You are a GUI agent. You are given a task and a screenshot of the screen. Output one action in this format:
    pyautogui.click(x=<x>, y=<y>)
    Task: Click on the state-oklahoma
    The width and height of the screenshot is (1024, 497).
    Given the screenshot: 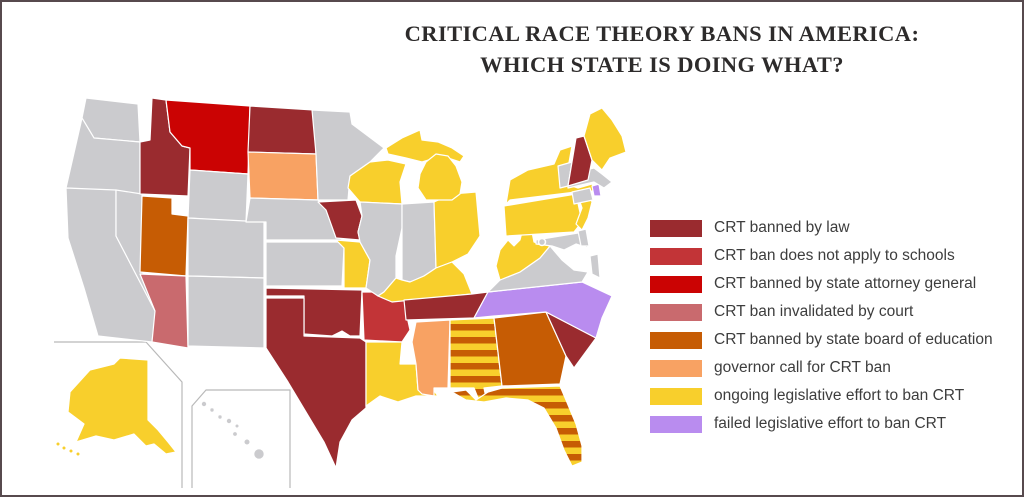 What is the action you would take?
    pyautogui.click(x=314, y=312)
    